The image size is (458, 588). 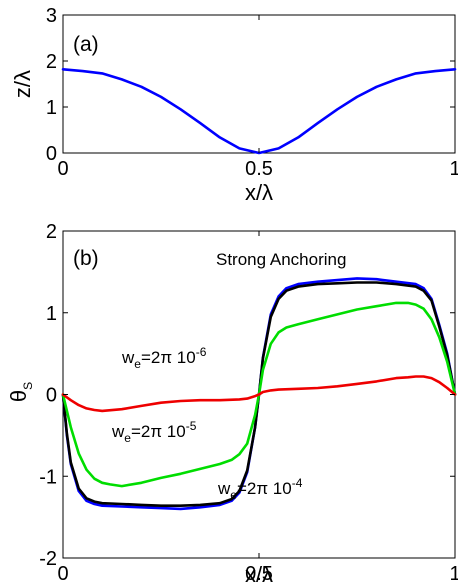 What do you see at coordinates (259, 169) in the screenshot?
I see `panel-a-xtick-label: 0.5` at bounding box center [259, 169].